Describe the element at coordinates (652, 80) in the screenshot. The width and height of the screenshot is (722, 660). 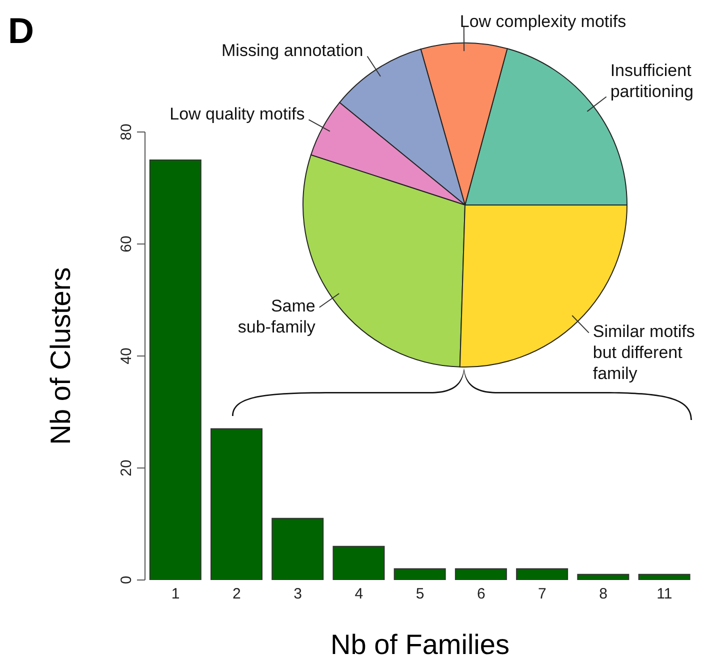
I see `slice-label: Insufficient partitioning` at that location.